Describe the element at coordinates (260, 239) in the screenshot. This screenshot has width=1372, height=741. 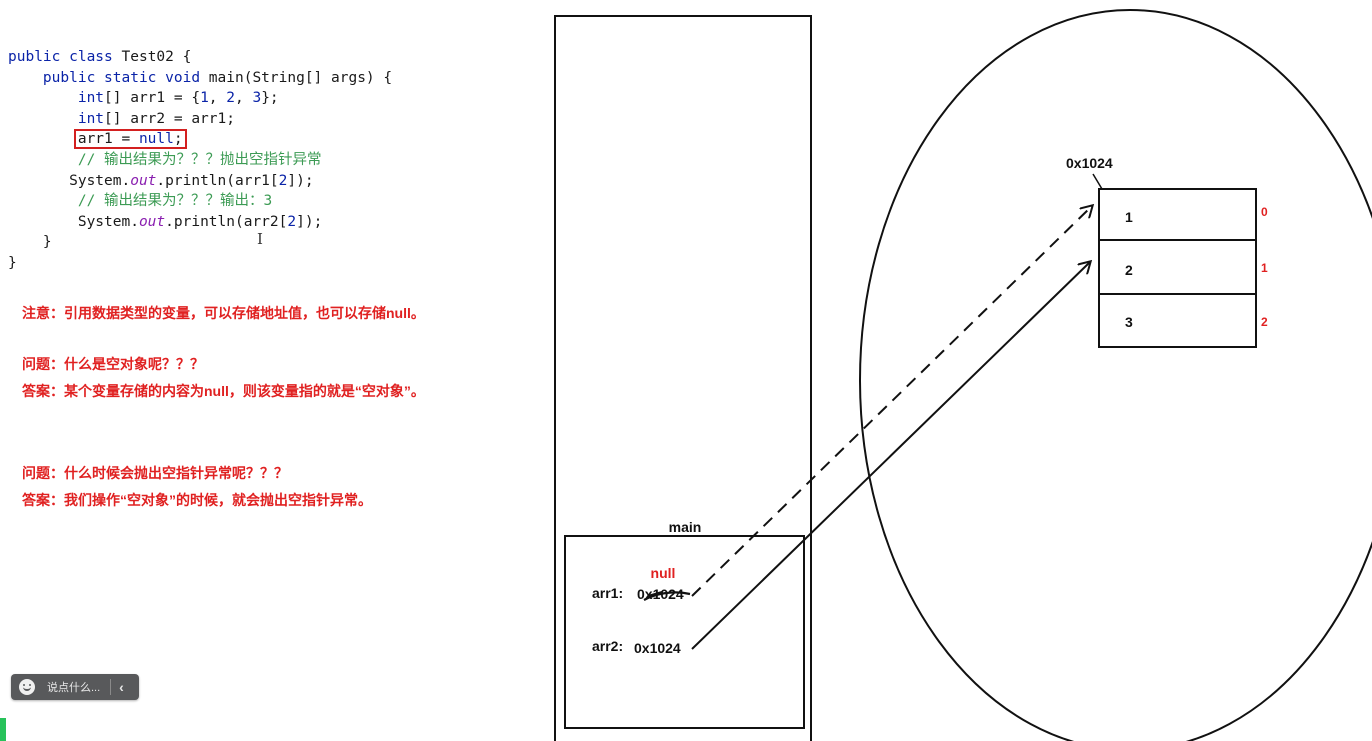
I see `text-cursor-icon: I` at that location.